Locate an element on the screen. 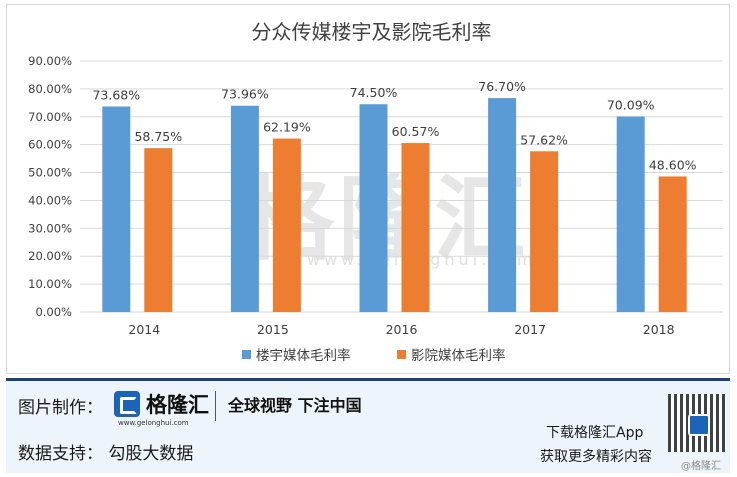 The width and height of the screenshot is (737, 477). brand-name: 格隆汇 is located at coordinates (177, 405).